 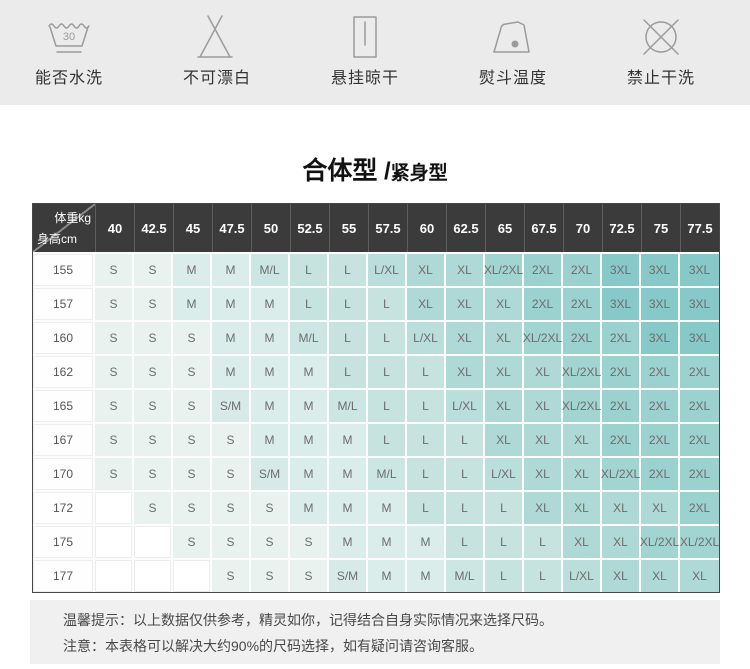 I want to click on weight-header-cell: 47.5, so click(x=231, y=228).